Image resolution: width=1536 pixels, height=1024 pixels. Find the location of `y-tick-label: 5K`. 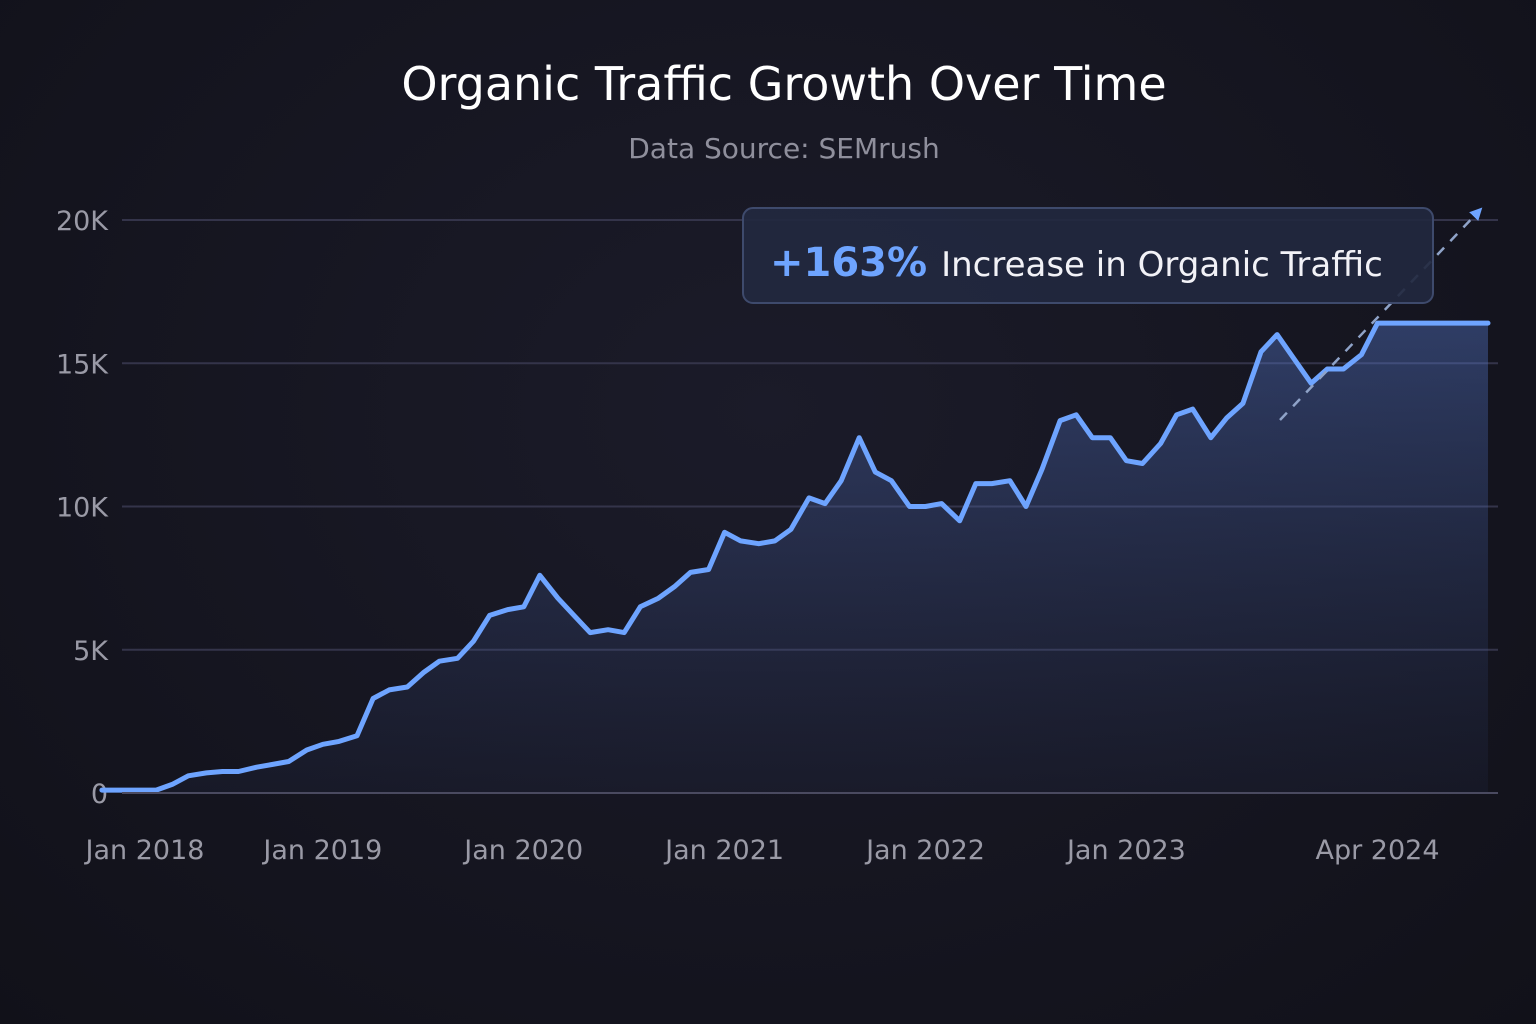

y-tick-label: 5K is located at coordinates (91, 651).